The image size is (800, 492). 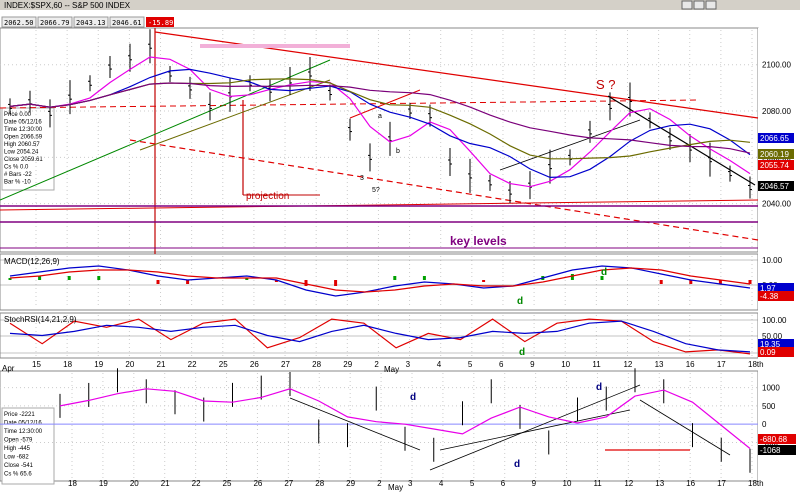 What do you see at coordinates (40, 319) in the screenshot?
I see `stochrsi-title: StochRSI(14,21,2,9)` at bounding box center [40, 319].